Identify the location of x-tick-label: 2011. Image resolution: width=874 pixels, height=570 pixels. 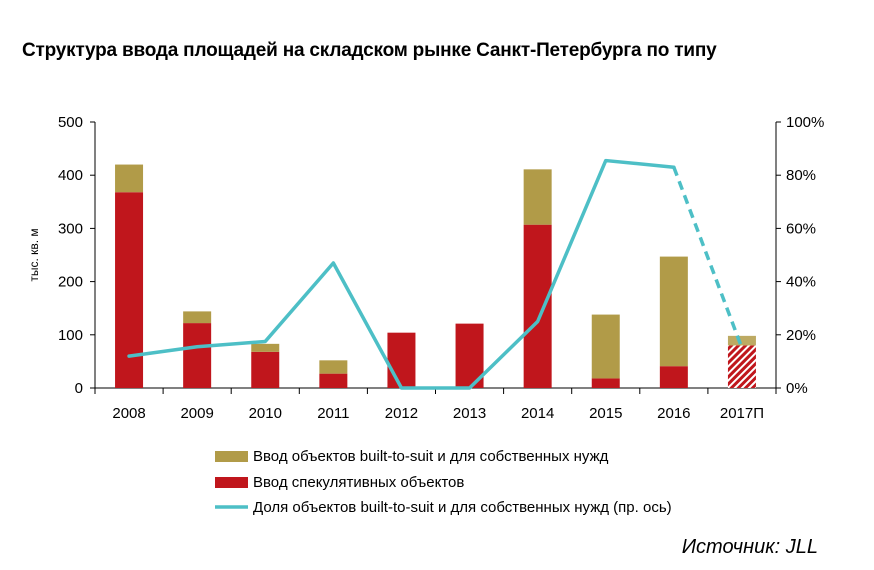
(333, 413).